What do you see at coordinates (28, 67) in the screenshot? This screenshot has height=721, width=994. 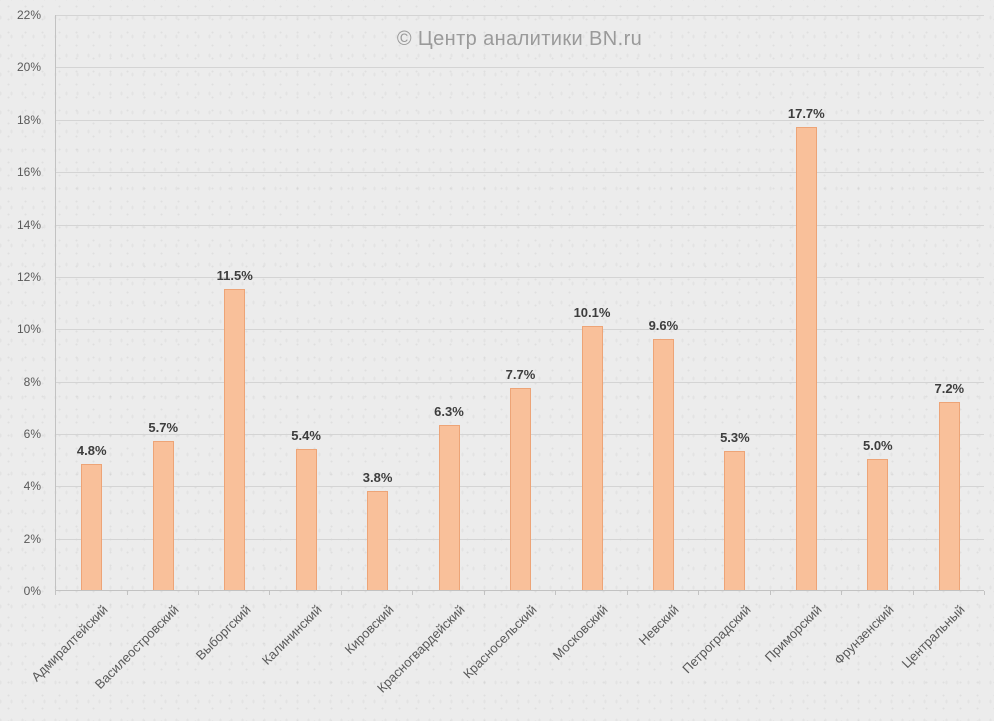 I see `y-axis-tick-label: 20%` at bounding box center [28, 67].